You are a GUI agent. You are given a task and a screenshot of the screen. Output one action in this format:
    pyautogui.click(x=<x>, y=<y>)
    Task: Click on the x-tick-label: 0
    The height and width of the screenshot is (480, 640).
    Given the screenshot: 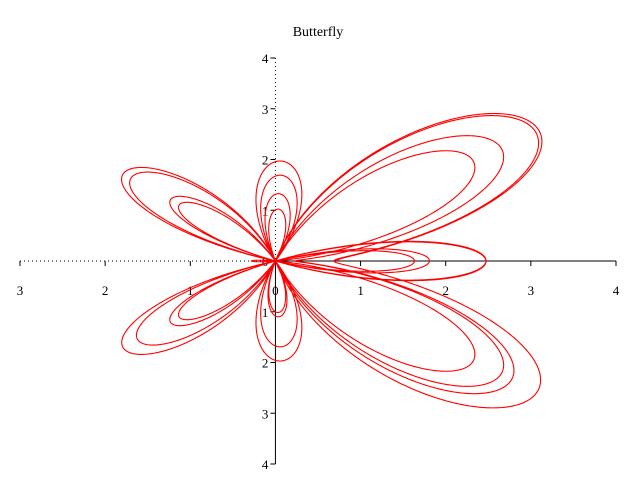 What is the action you would take?
    pyautogui.click(x=275, y=290)
    